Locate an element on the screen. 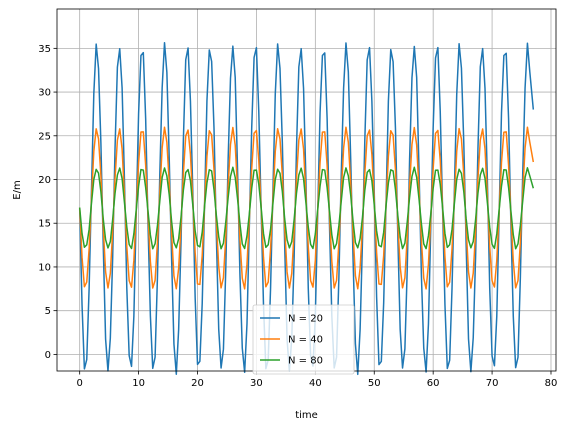 The width and height of the screenshot is (567, 432). y-tick-label: 35 is located at coordinates (44, 49).